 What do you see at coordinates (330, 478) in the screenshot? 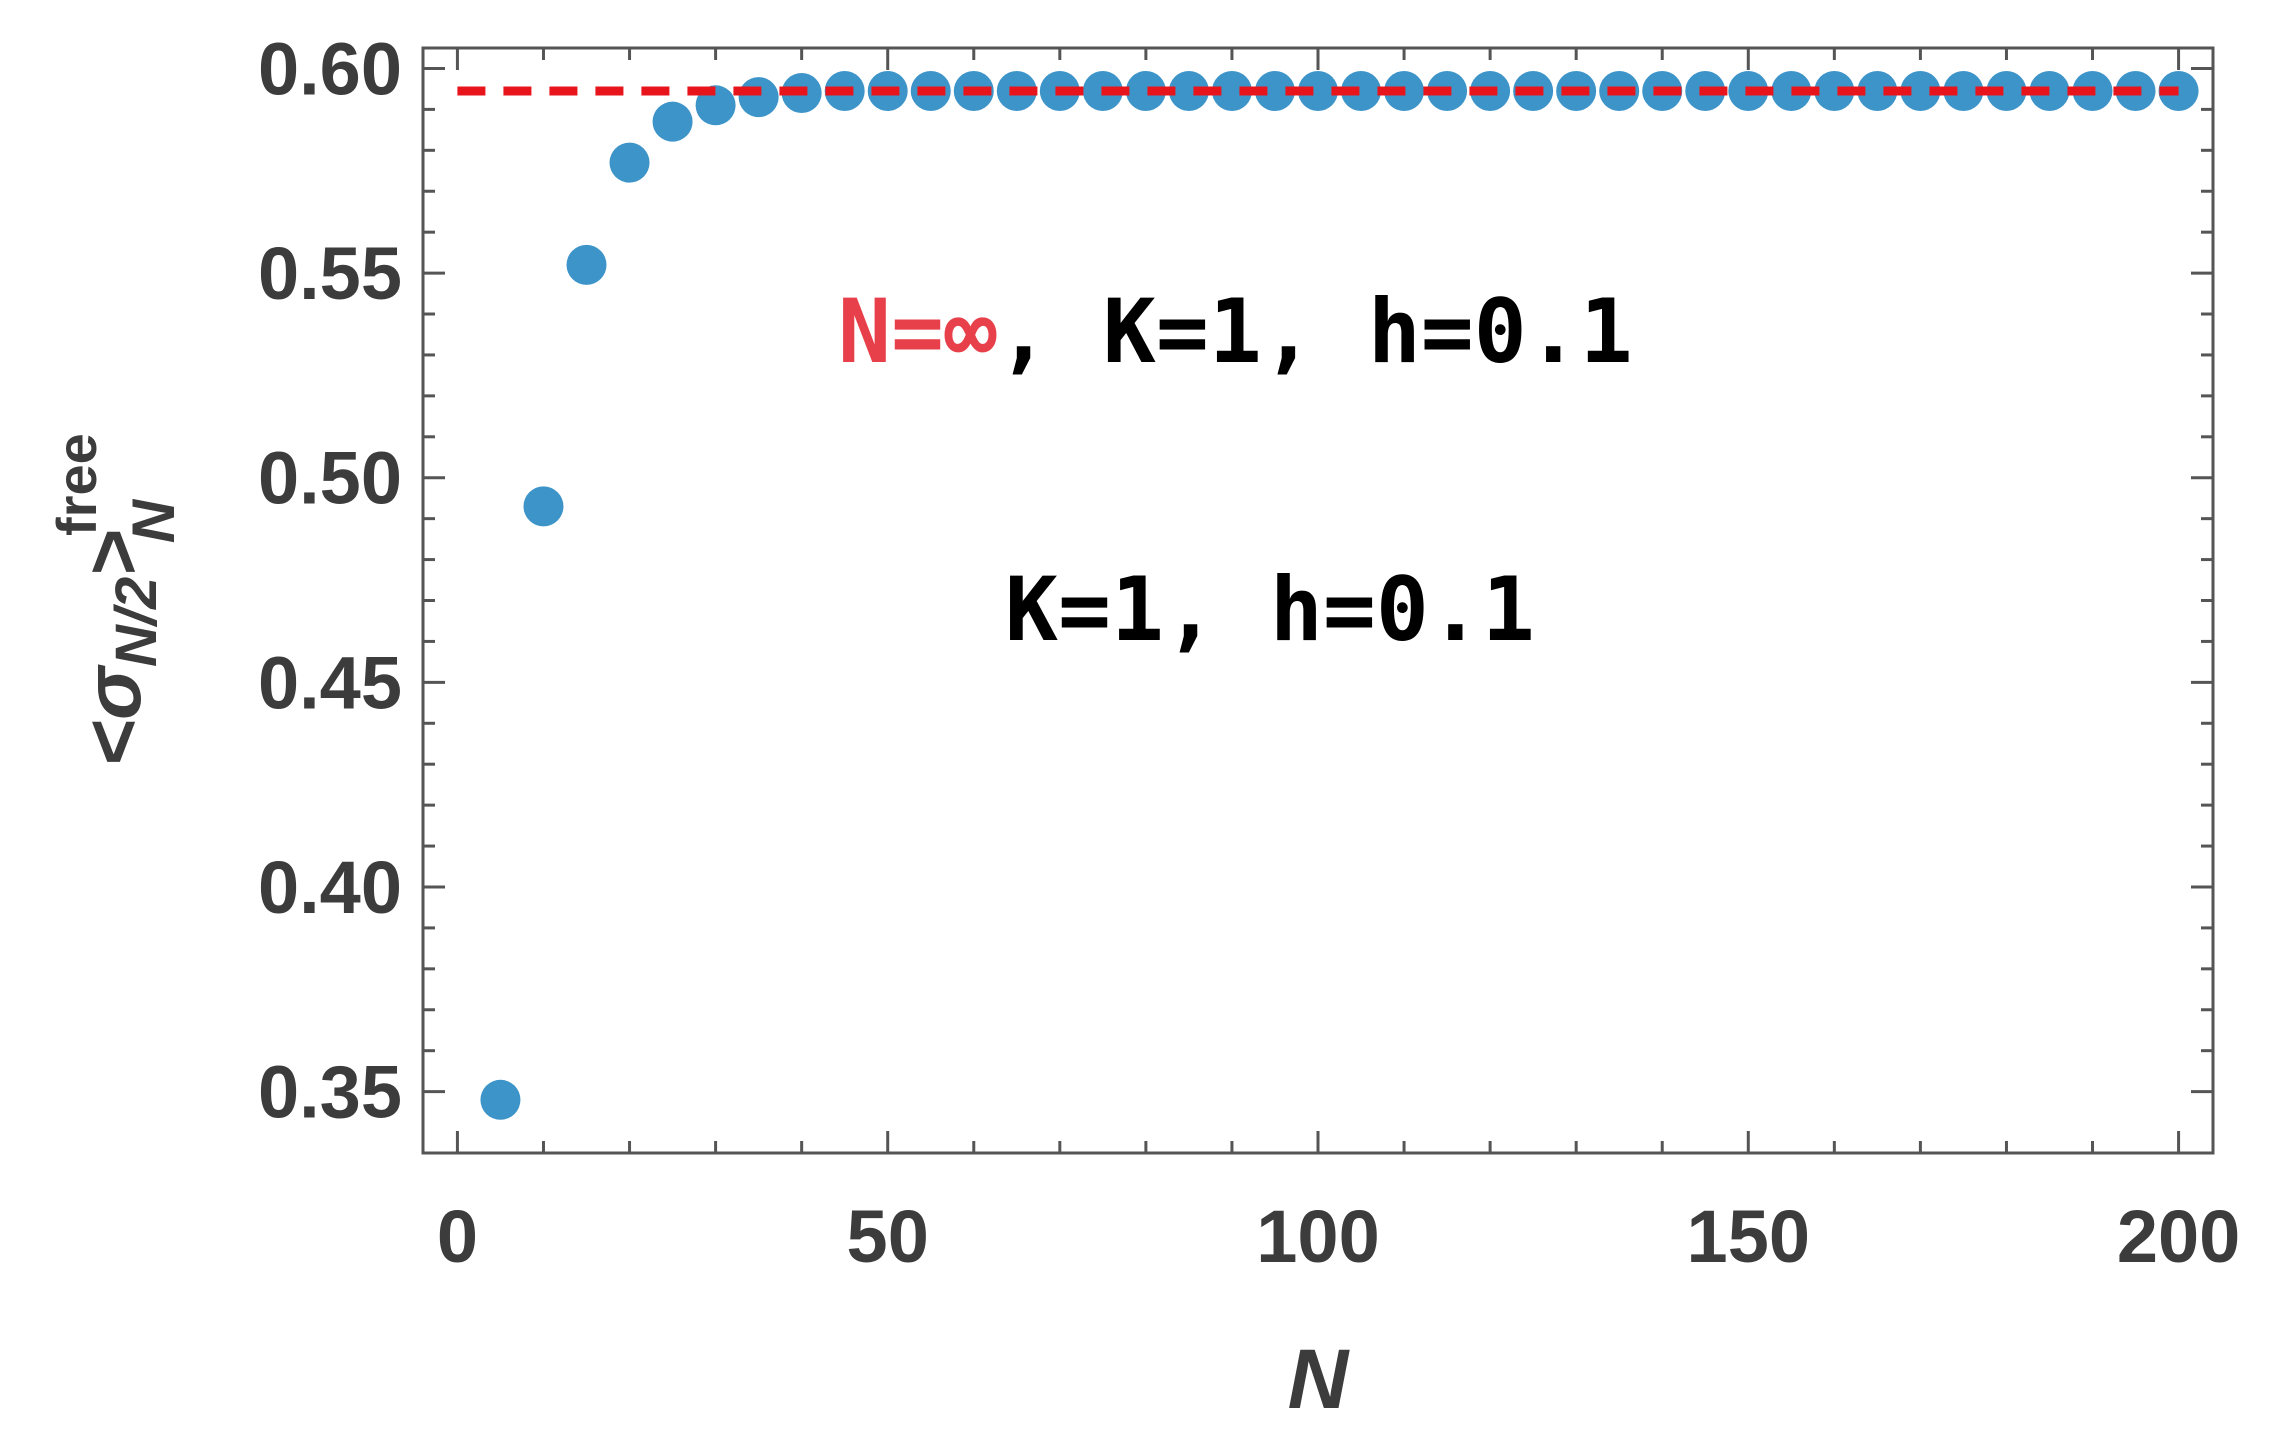
I see `y-tick-label: 0.50` at bounding box center [330, 478].